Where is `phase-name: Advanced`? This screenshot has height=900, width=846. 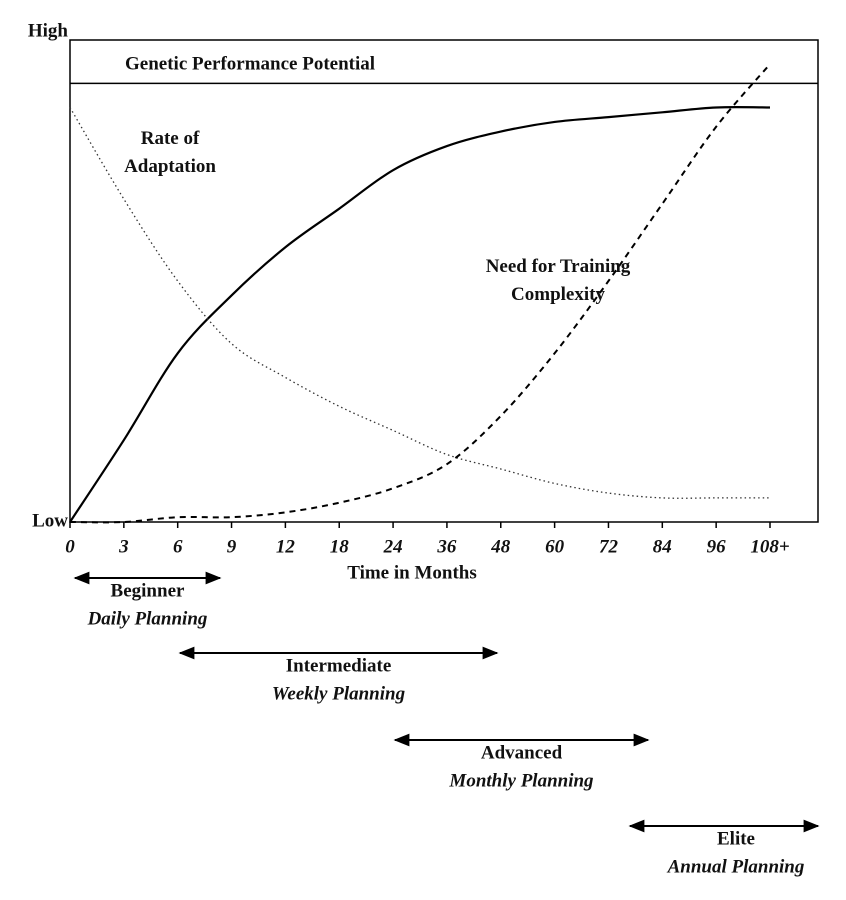 phase-name: Advanced is located at coordinates (522, 752).